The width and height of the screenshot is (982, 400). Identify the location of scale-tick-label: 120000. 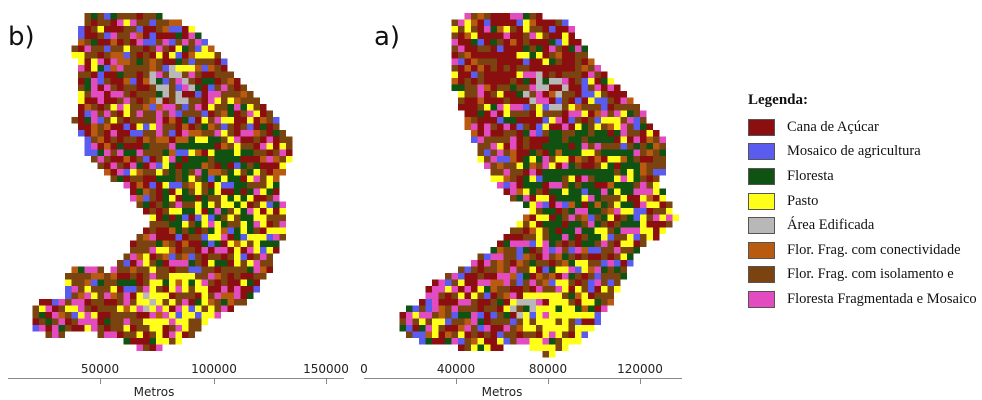
(640, 369).